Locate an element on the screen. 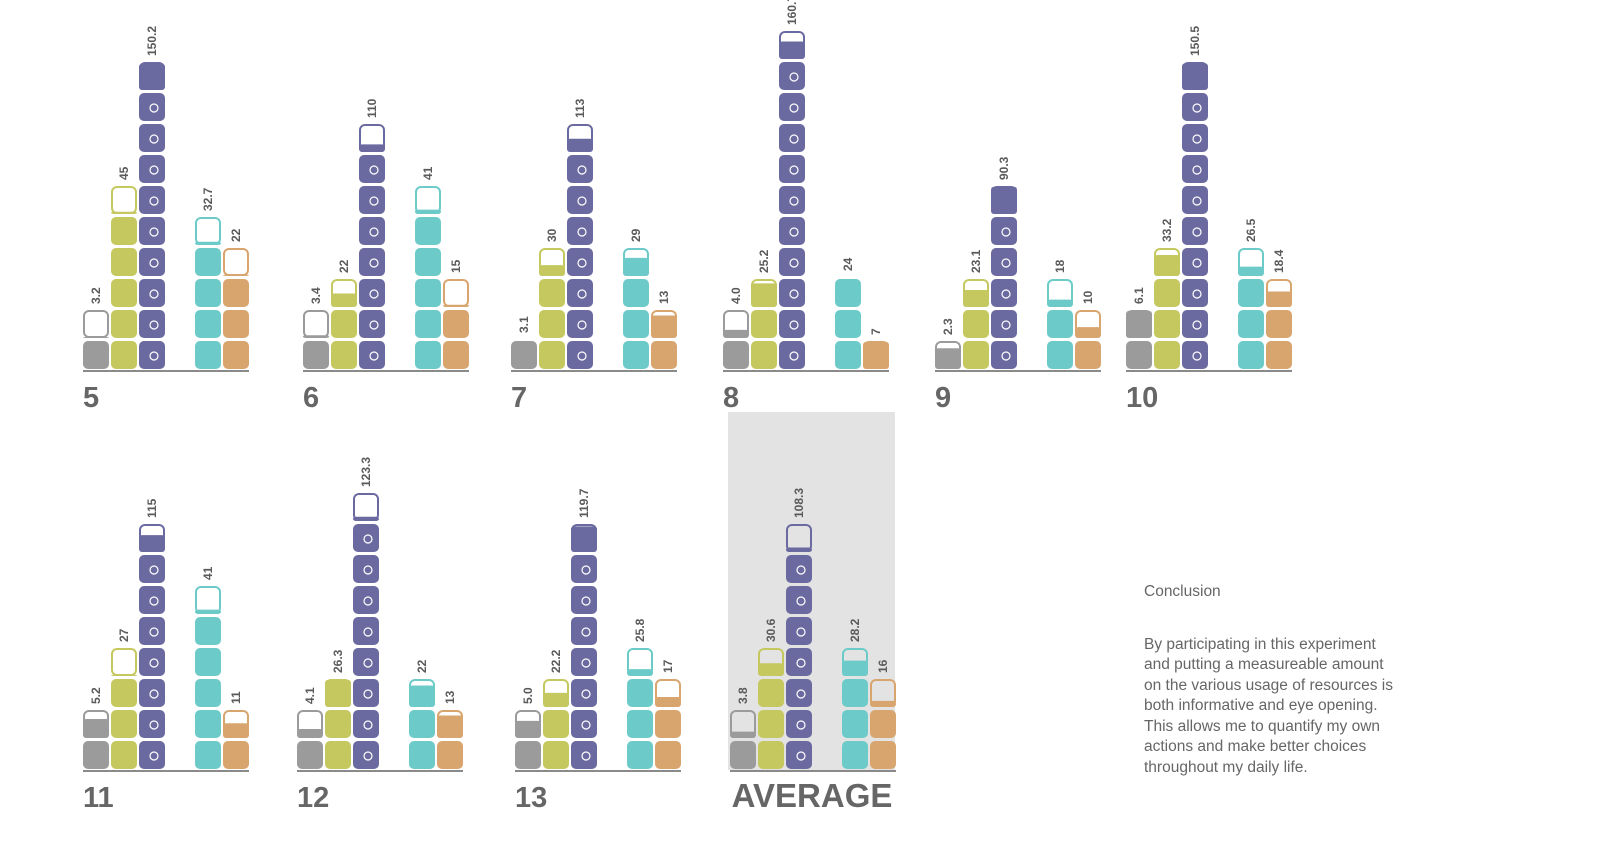  value-label: 30.6 is located at coordinates (771, 630).